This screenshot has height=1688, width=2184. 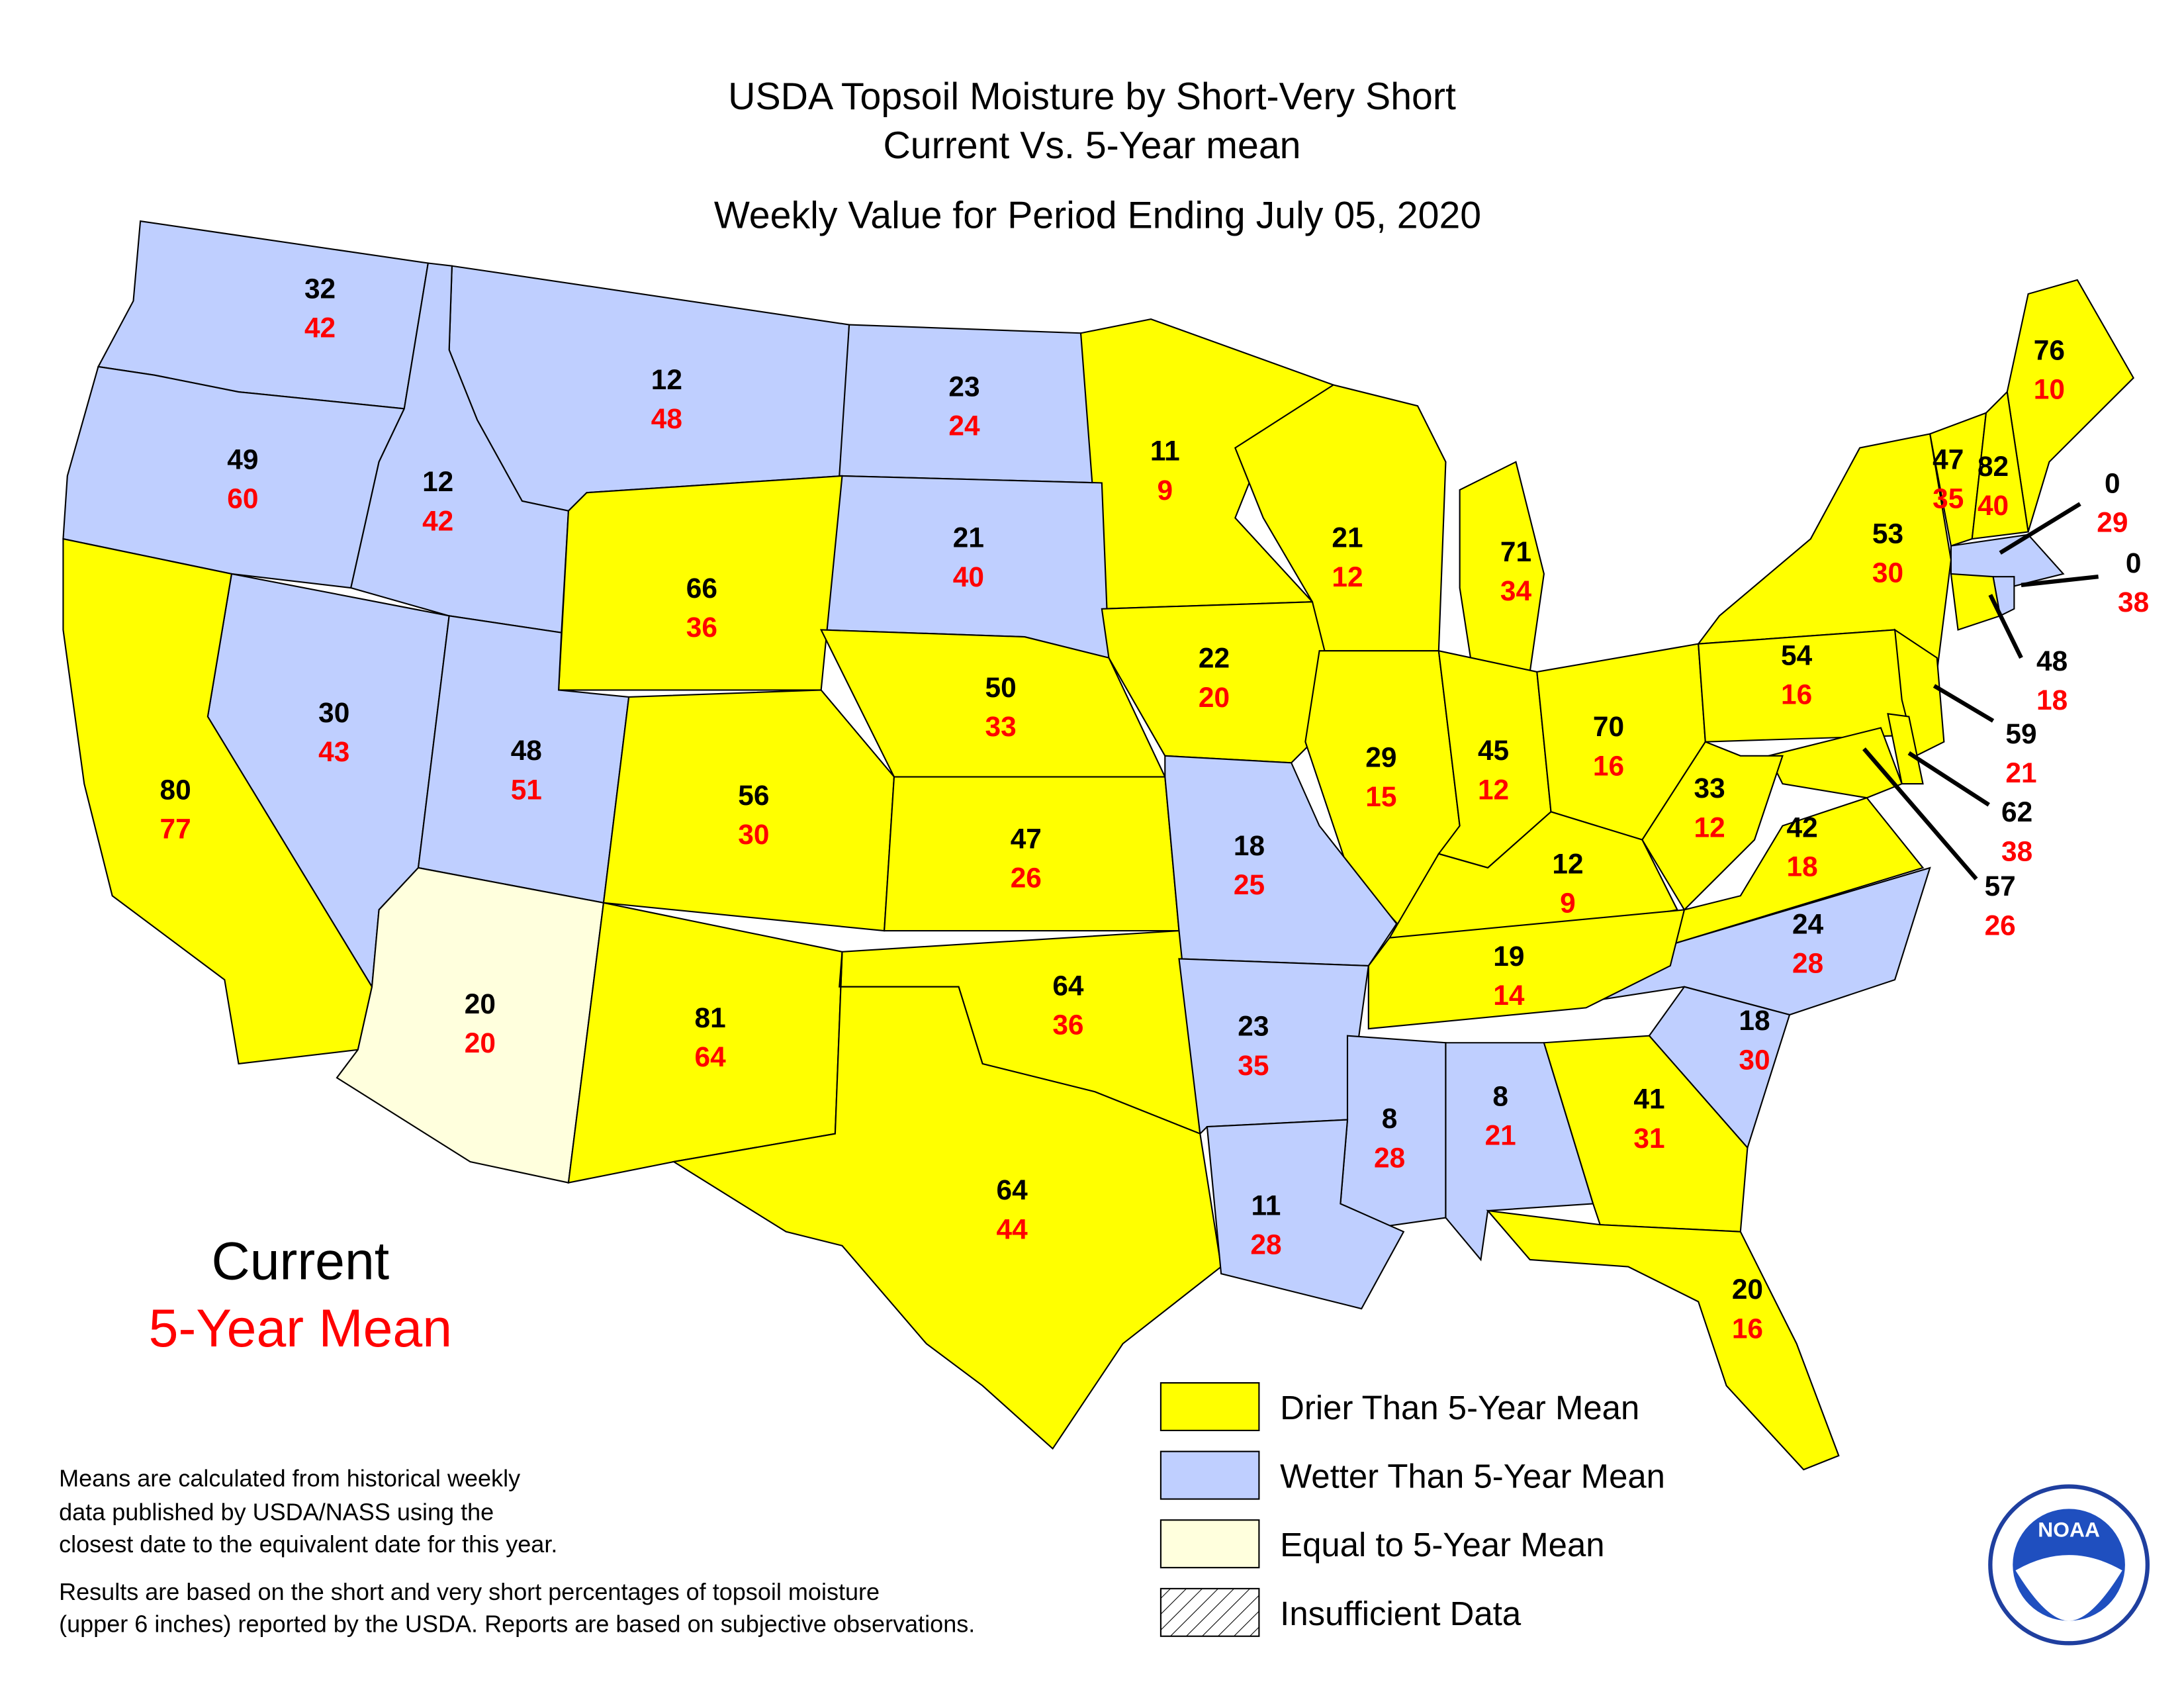 What do you see at coordinates (1214, 658) in the screenshot?
I see `current-value: 22` at bounding box center [1214, 658].